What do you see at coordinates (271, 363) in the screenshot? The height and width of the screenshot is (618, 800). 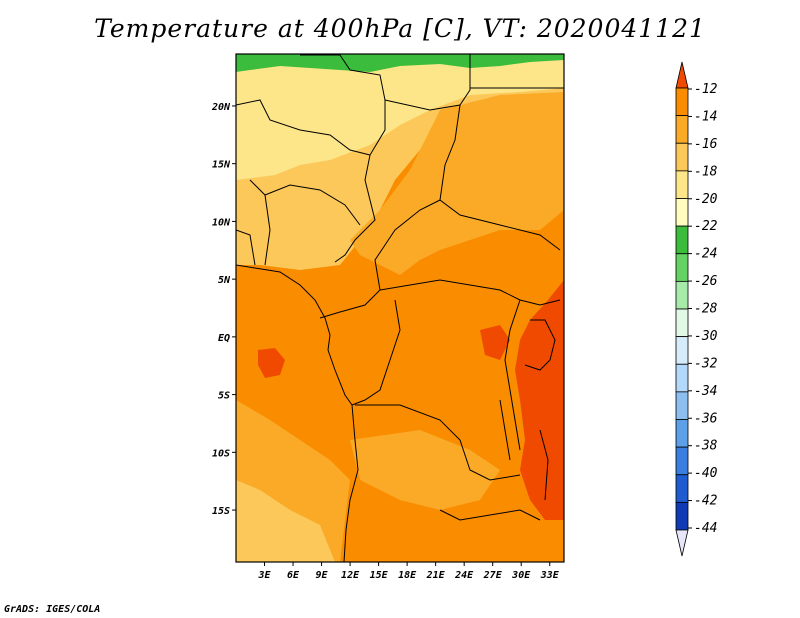 I see `contour-band-minus12-west` at bounding box center [271, 363].